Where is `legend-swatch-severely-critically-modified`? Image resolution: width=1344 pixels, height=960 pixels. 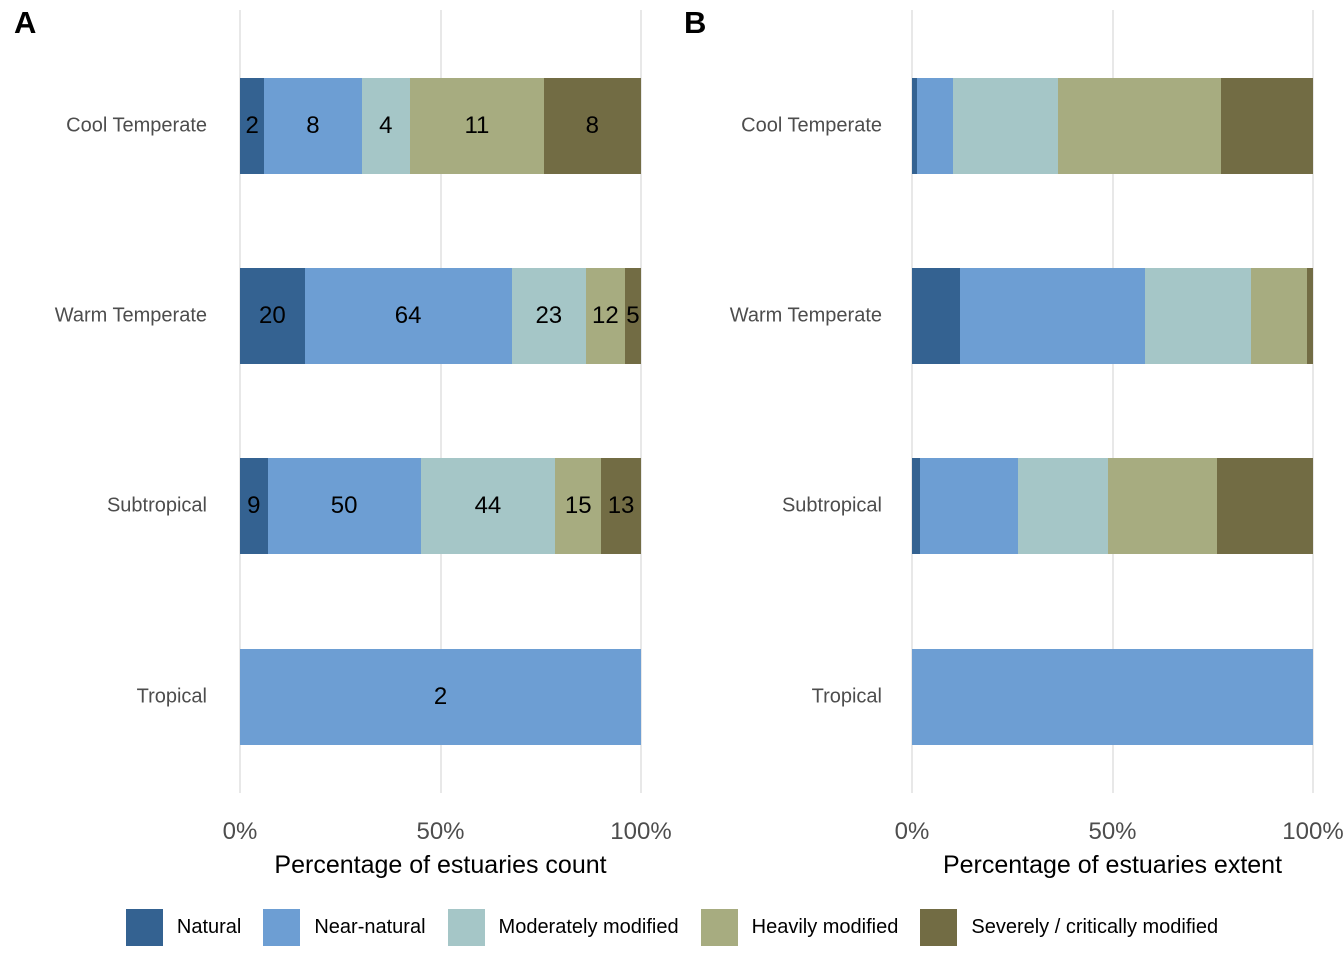 legend-swatch-severely-critically-modified is located at coordinates (939, 927).